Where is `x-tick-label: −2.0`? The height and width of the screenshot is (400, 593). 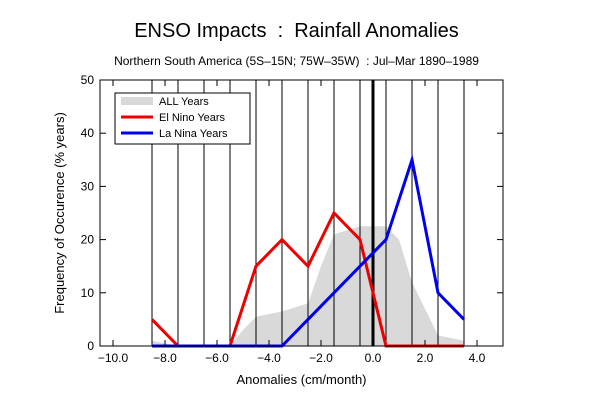
x-tick-label: −2.0 is located at coordinates (321, 358).